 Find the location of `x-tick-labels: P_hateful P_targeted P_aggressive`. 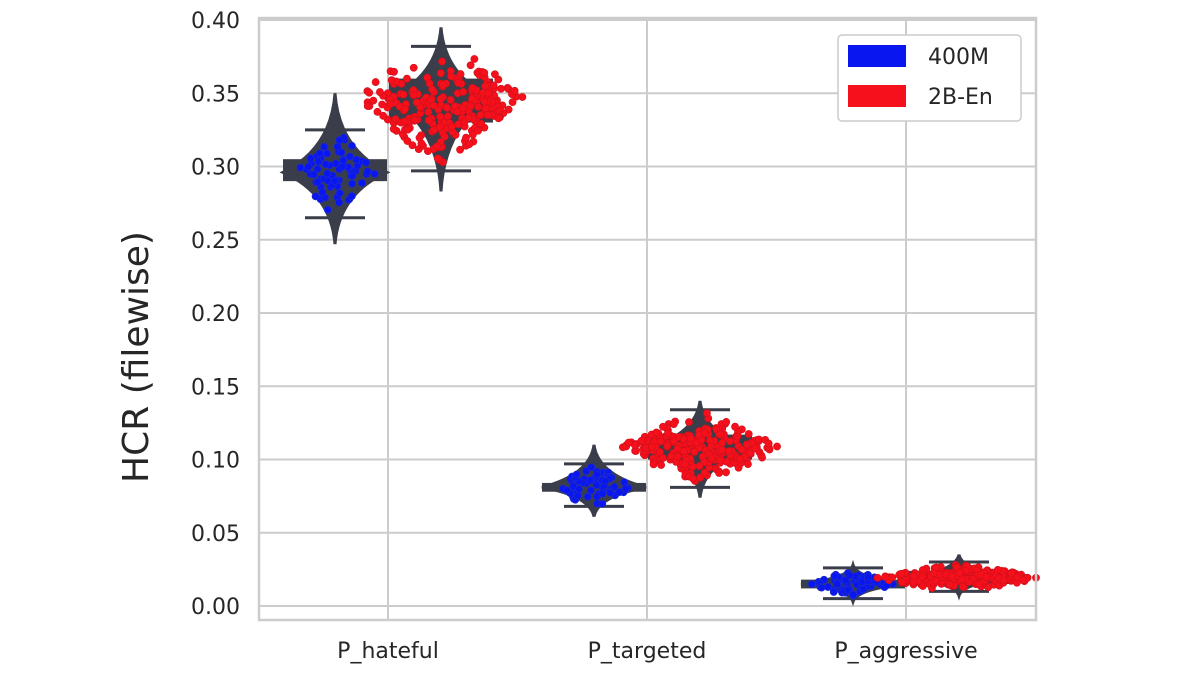

x-tick-labels: P_hateful P_targeted P_aggressive is located at coordinates (657, 651).